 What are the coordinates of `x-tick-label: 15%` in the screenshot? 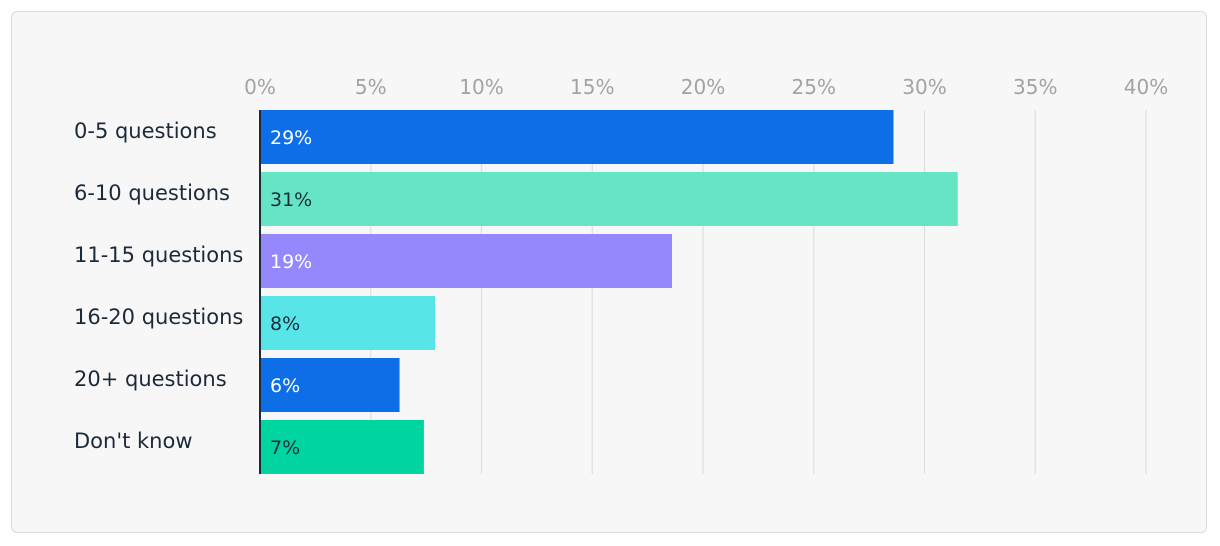 It's located at (592, 87).